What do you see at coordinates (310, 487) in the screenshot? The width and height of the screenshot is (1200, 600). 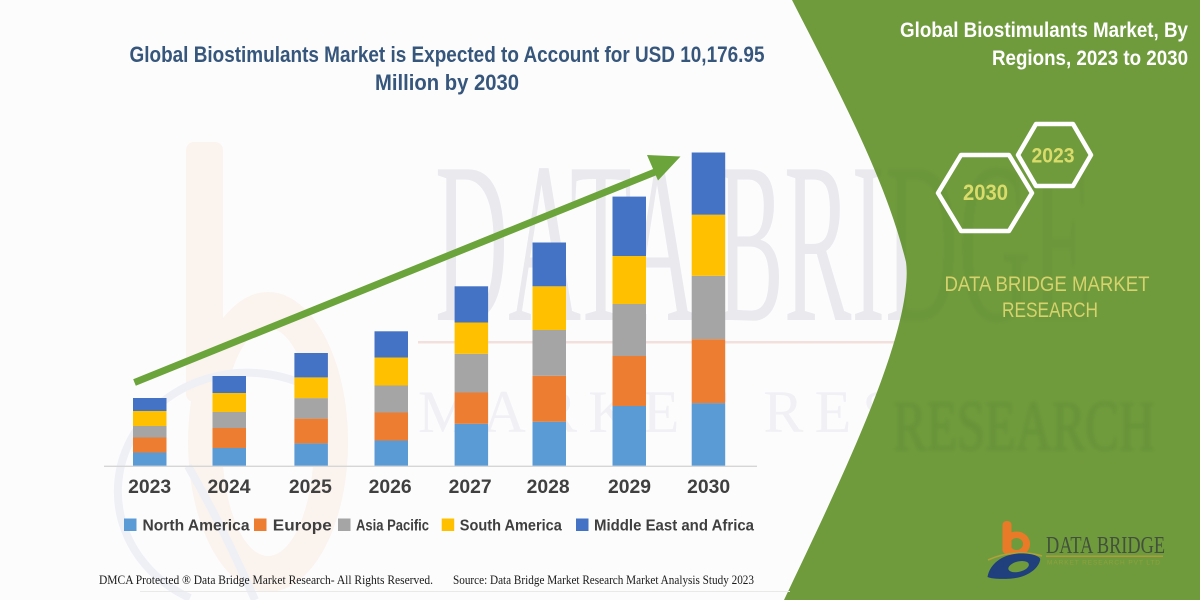 I see `svg-text: 2025` at bounding box center [310, 487].